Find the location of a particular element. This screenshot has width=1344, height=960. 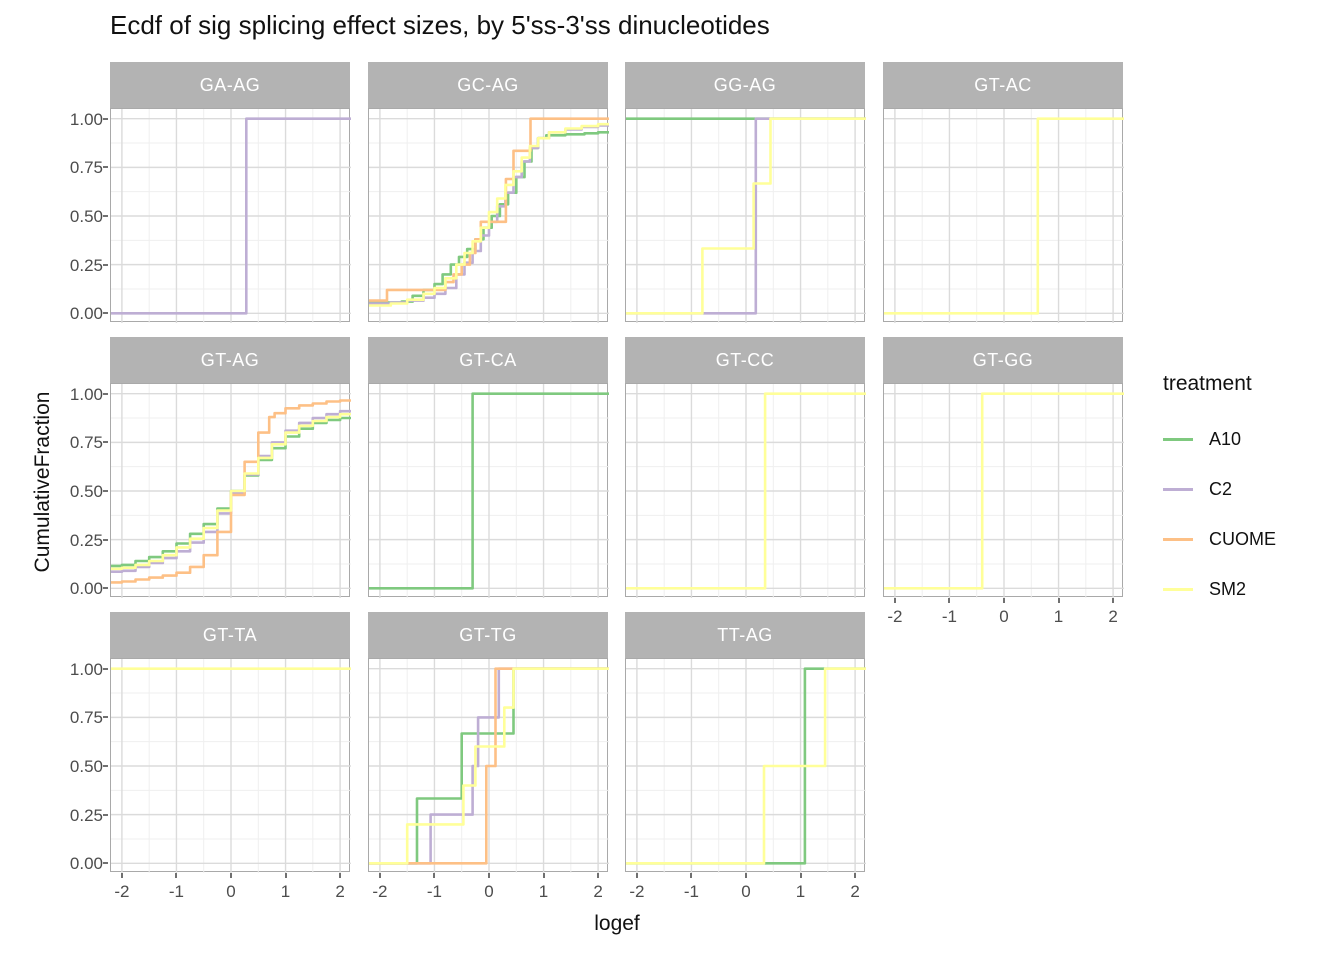

facet-strip: GC-AG is located at coordinates (488, 85).